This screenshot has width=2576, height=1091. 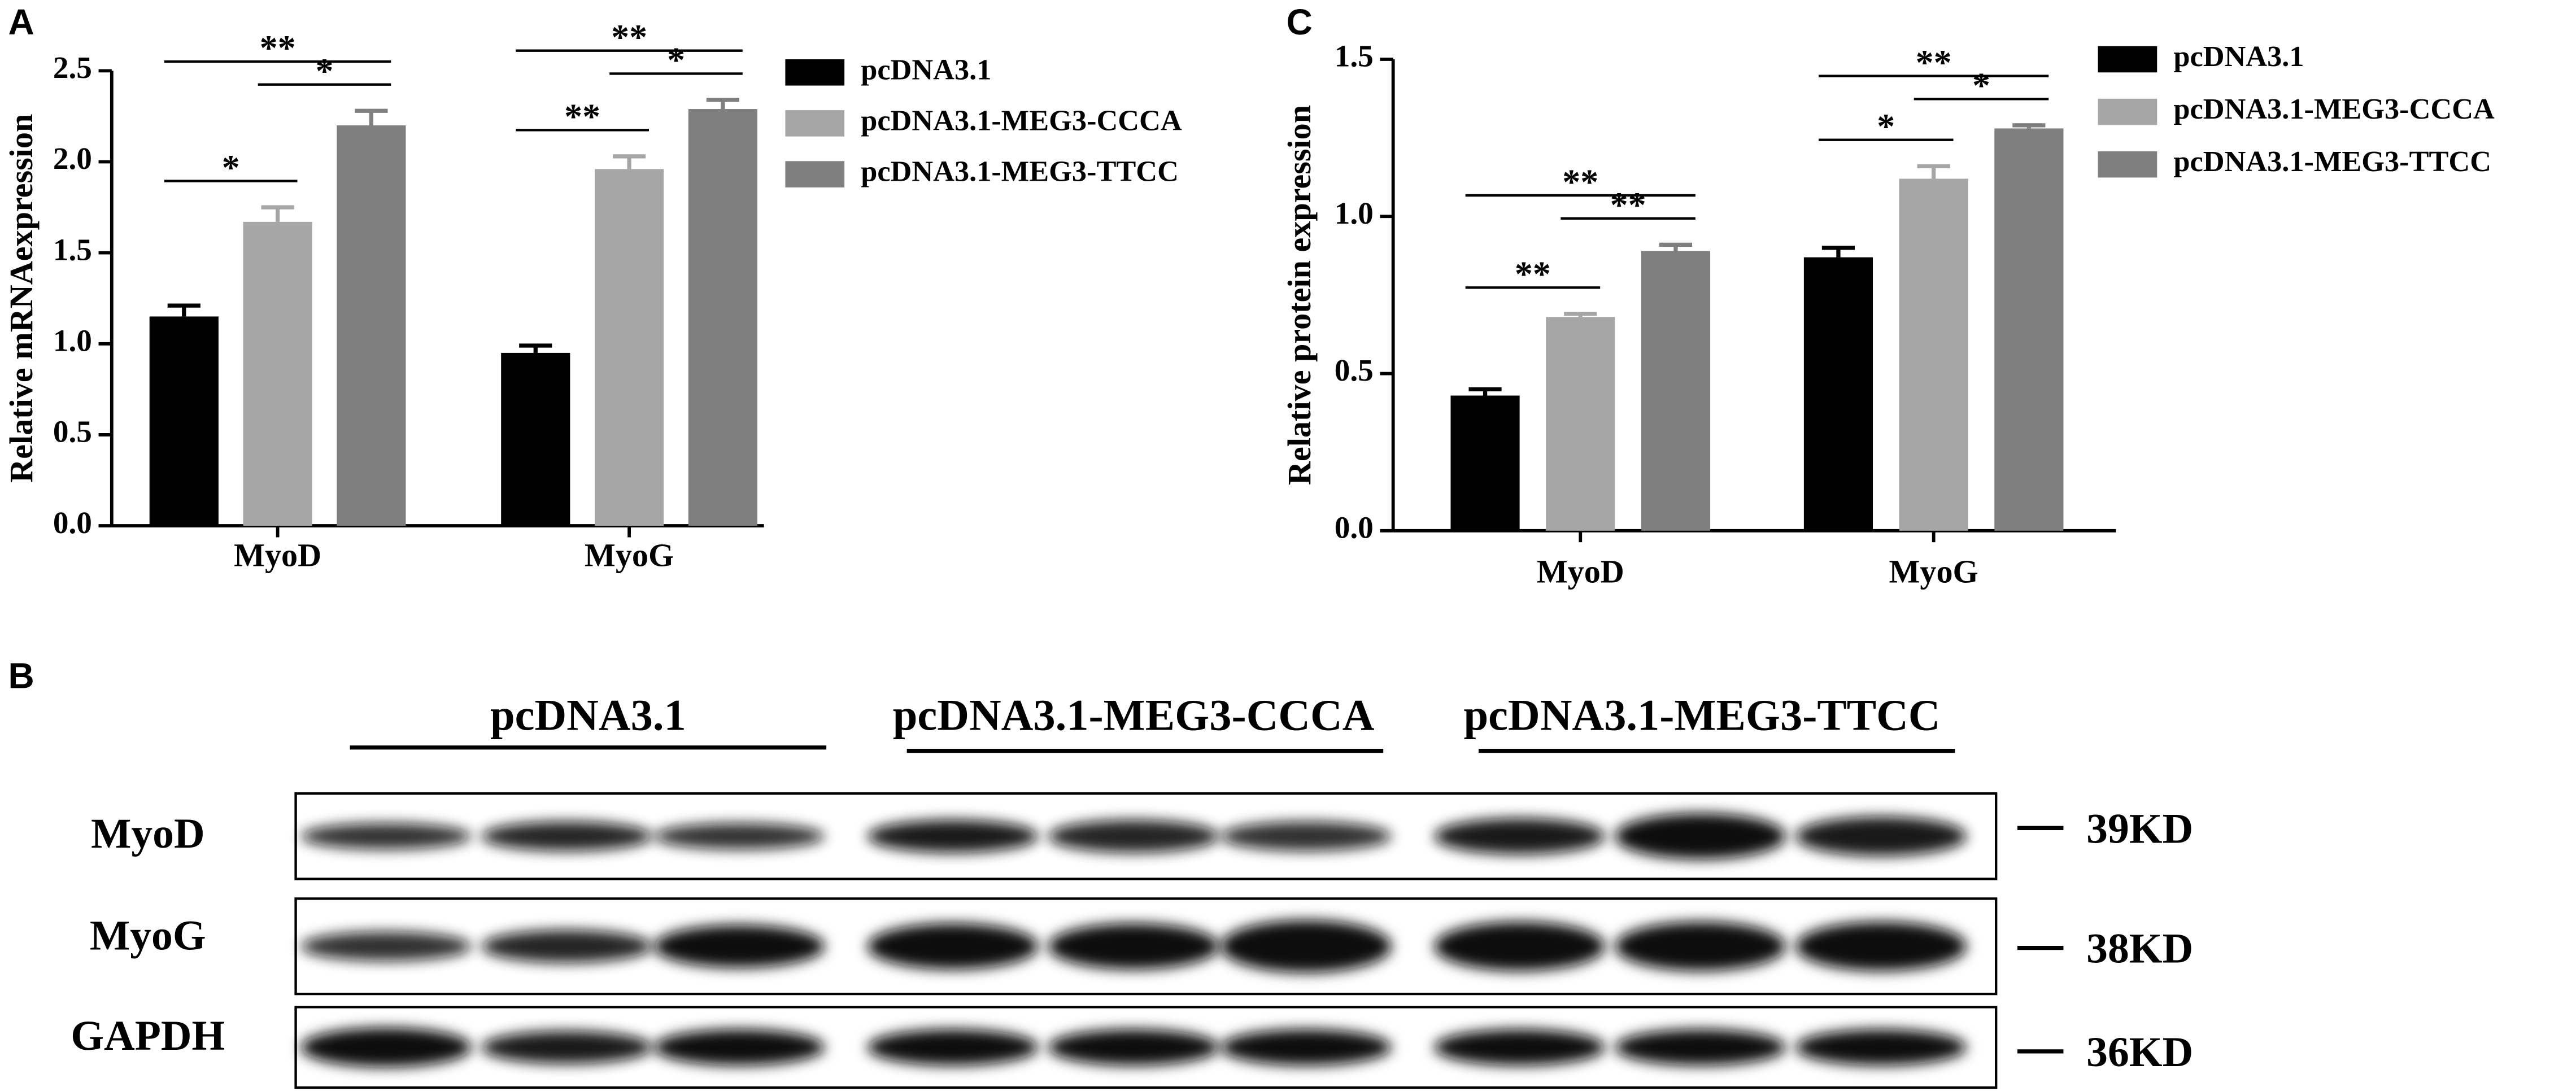 I want to click on y-tick-label: 2.0, so click(x=72, y=158).